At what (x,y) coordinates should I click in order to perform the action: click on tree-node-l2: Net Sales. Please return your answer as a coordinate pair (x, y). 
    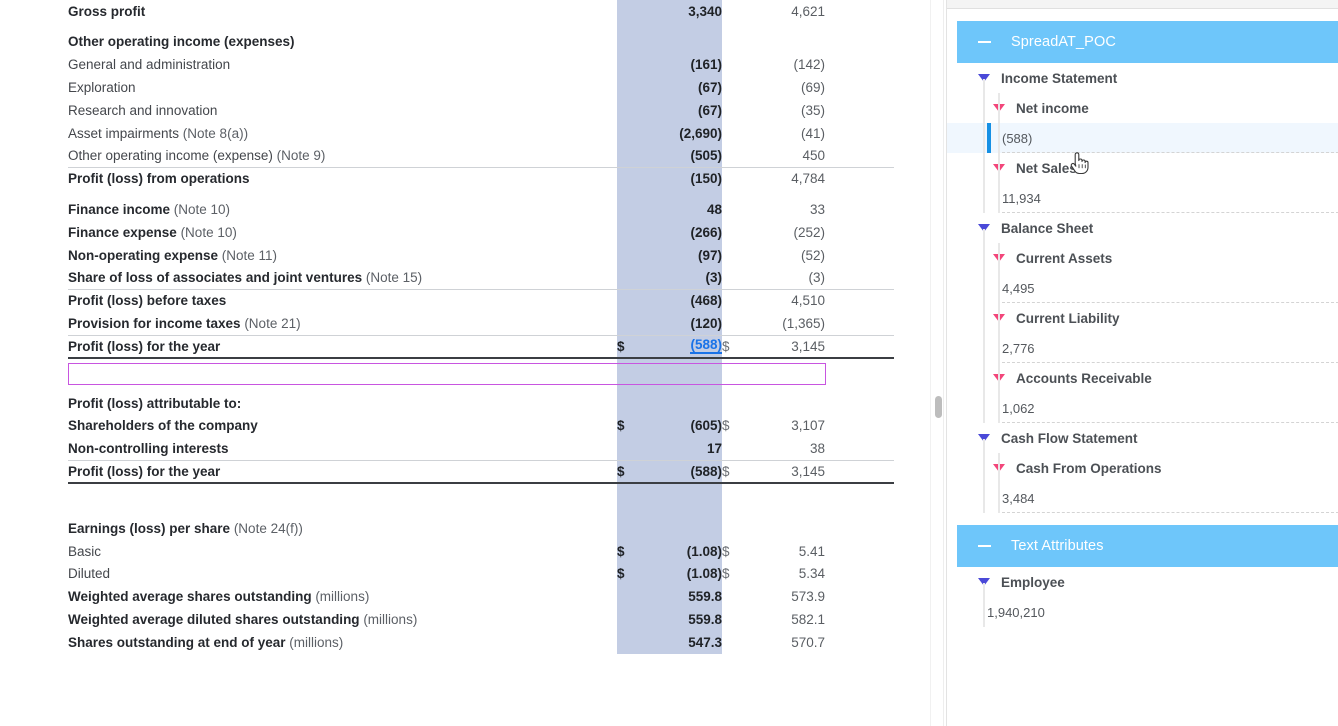
    Looking at the image, I should click on (1142, 168).